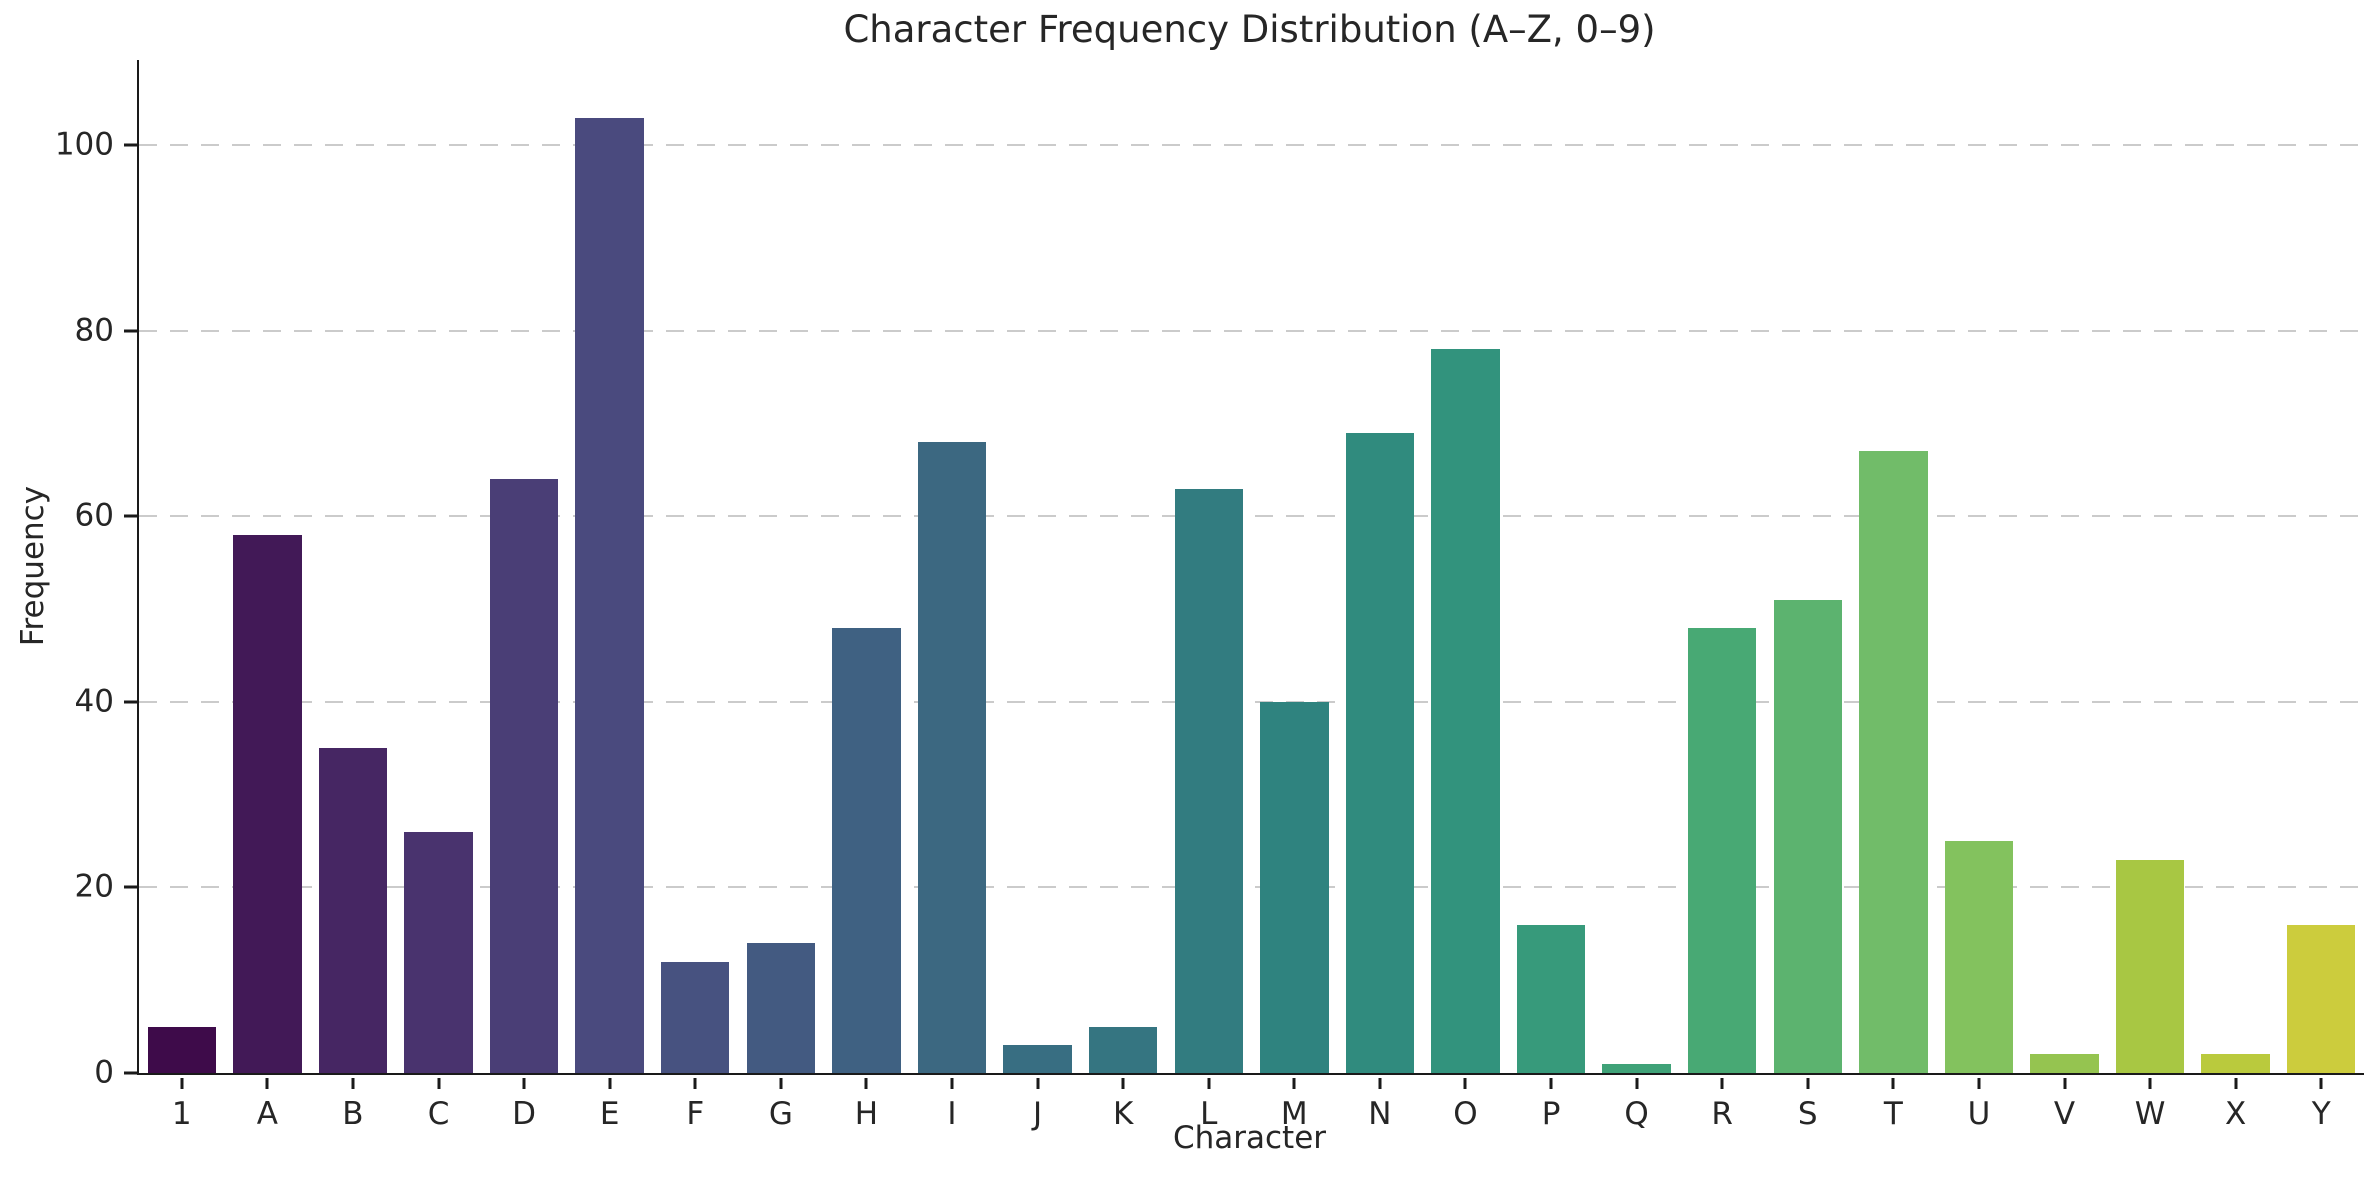 This screenshot has height=1180, width=2379. I want to click on x-tick-label-M: M, so click(1294, 1113).